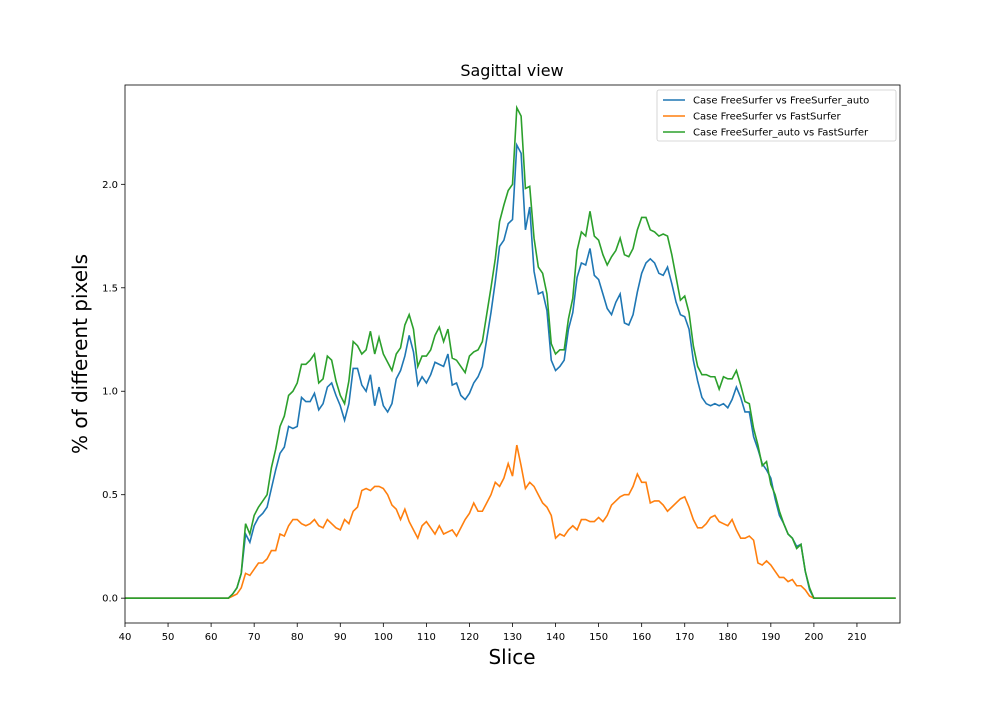 The height and width of the screenshot is (704, 1000). Describe the element at coordinates (856, 637) in the screenshot. I see `x-tick-label: 210` at that location.